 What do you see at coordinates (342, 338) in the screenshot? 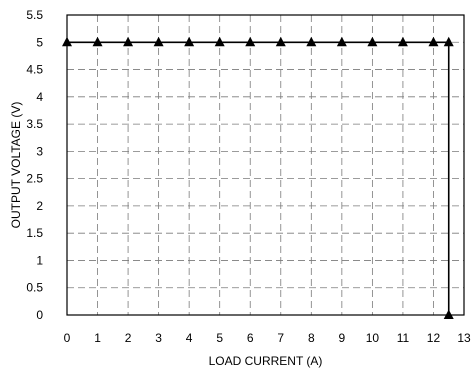
I see `x-tick-label: 9` at bounding box center [342, 338].